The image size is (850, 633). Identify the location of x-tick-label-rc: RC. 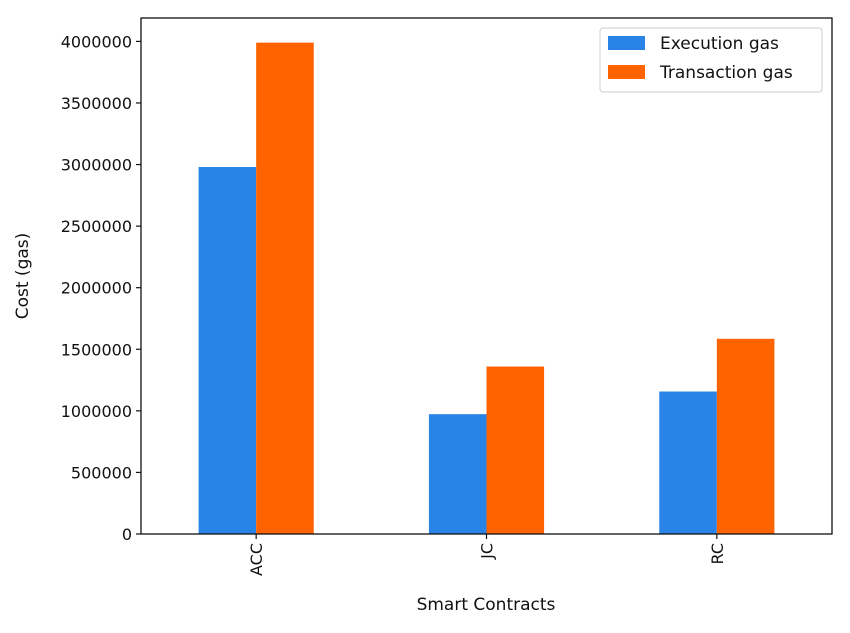
(717, 554).